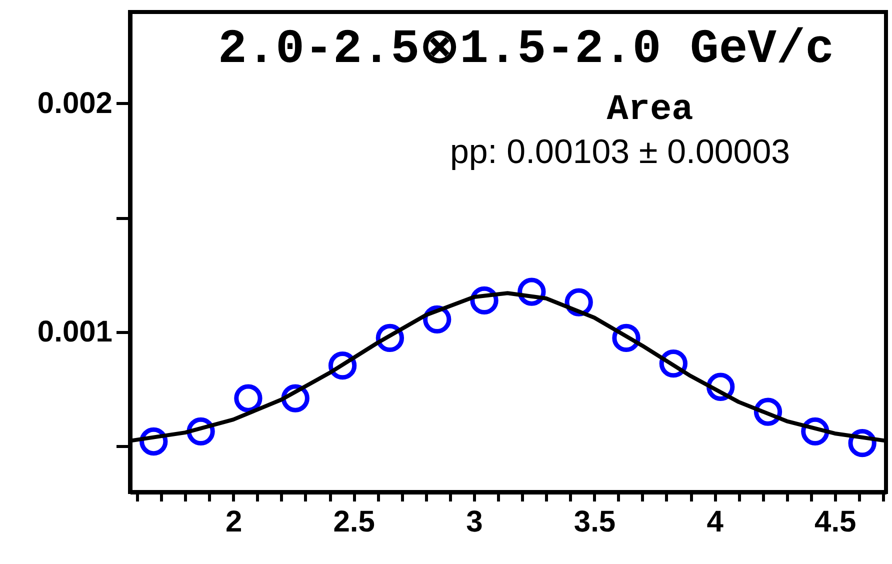  Describe the element at coordinates (74, 332) in the screenshot. I see `y-tick-label: 0.001` at that location.